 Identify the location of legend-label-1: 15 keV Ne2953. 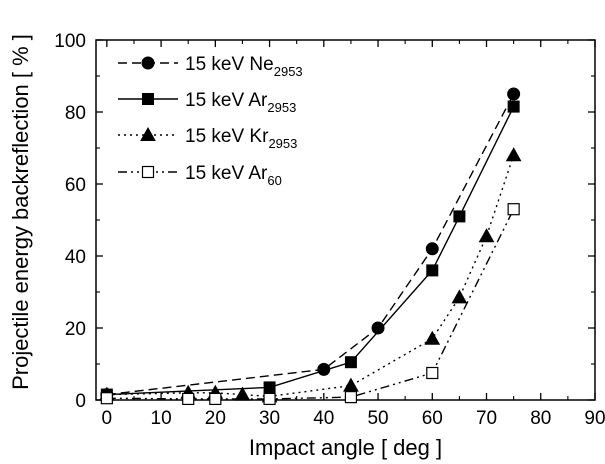
(244, 66).